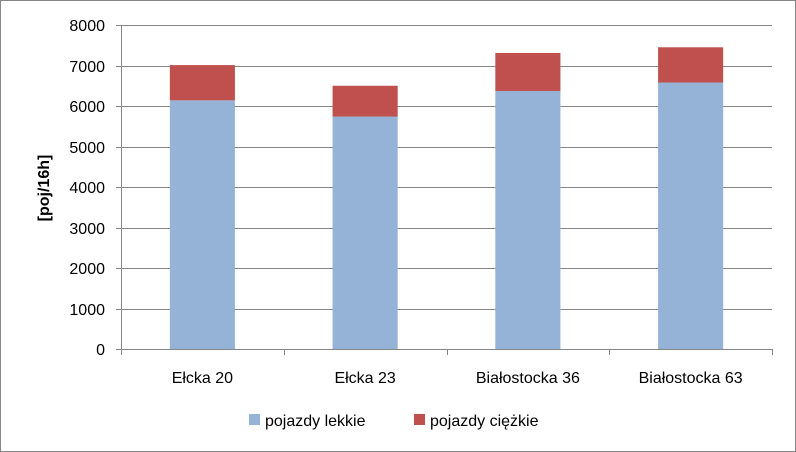 The image size is (796, 452). What do you see at coordinates (87, 148) in the screenshot?
I see `y-tick-label: 5000` at bounding box center [87, 148].